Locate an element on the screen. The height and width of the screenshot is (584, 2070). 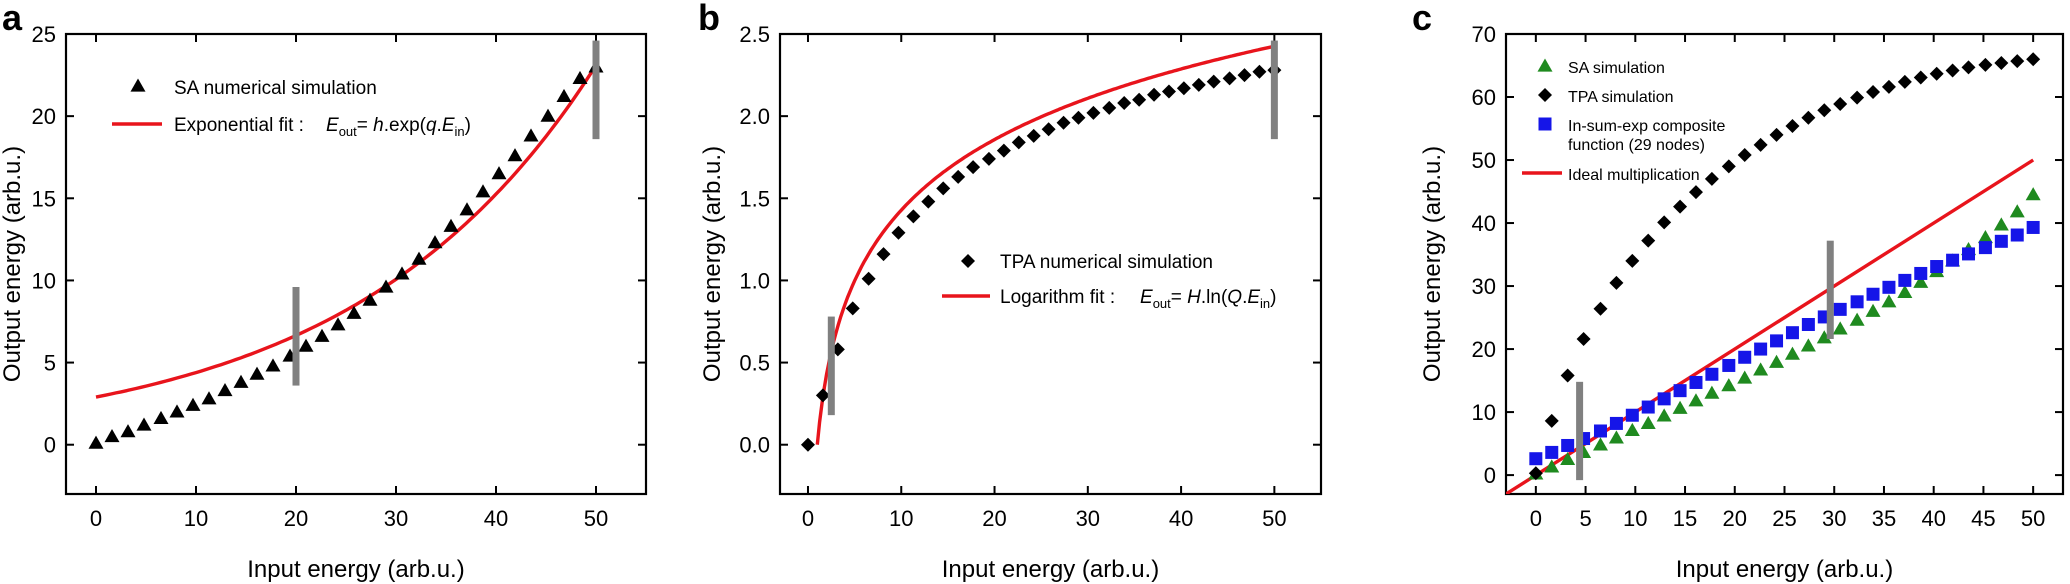
y-tick-label: 20 is located at coordinates (1484, 349).